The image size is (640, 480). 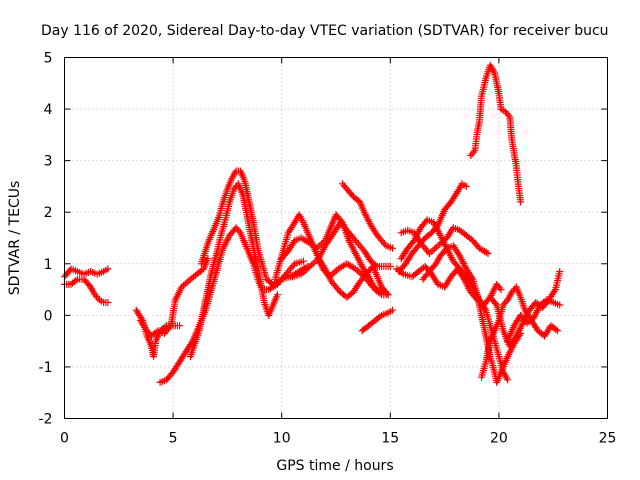 What do you see at coordinates (48, 59) in the screenshot?
I see `y-tick-label: 5` at bounding box center [48, 59].